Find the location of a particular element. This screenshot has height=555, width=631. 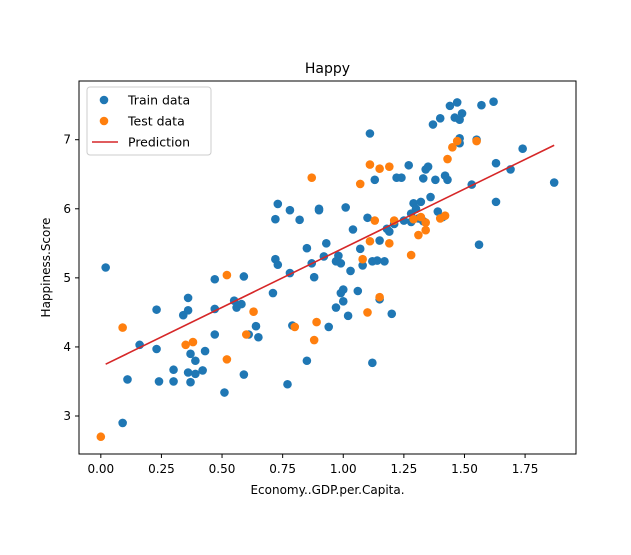

legend-test-label: Test data is located at coordinates (156, 121).